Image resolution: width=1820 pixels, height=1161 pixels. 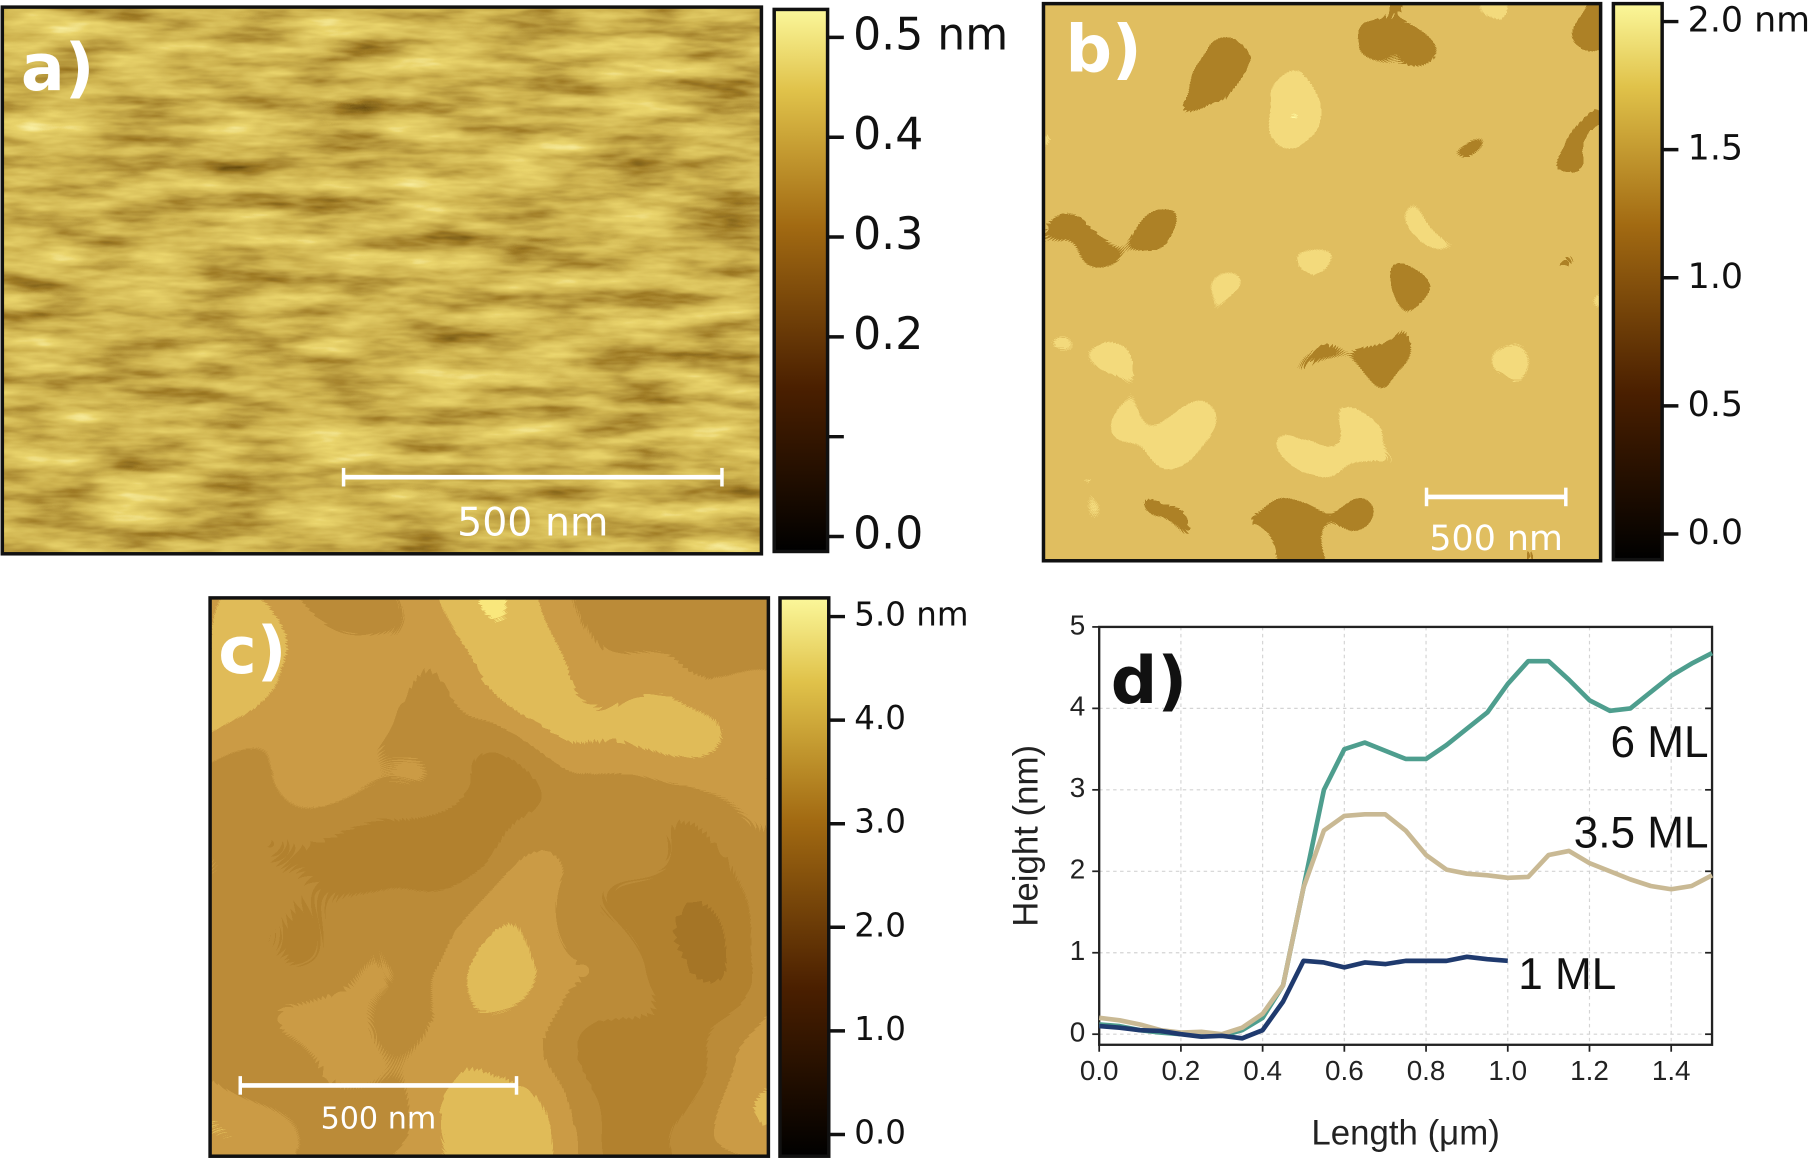 I want to click on x-tick-label: 0.2, so click(x=1181, y=1070).